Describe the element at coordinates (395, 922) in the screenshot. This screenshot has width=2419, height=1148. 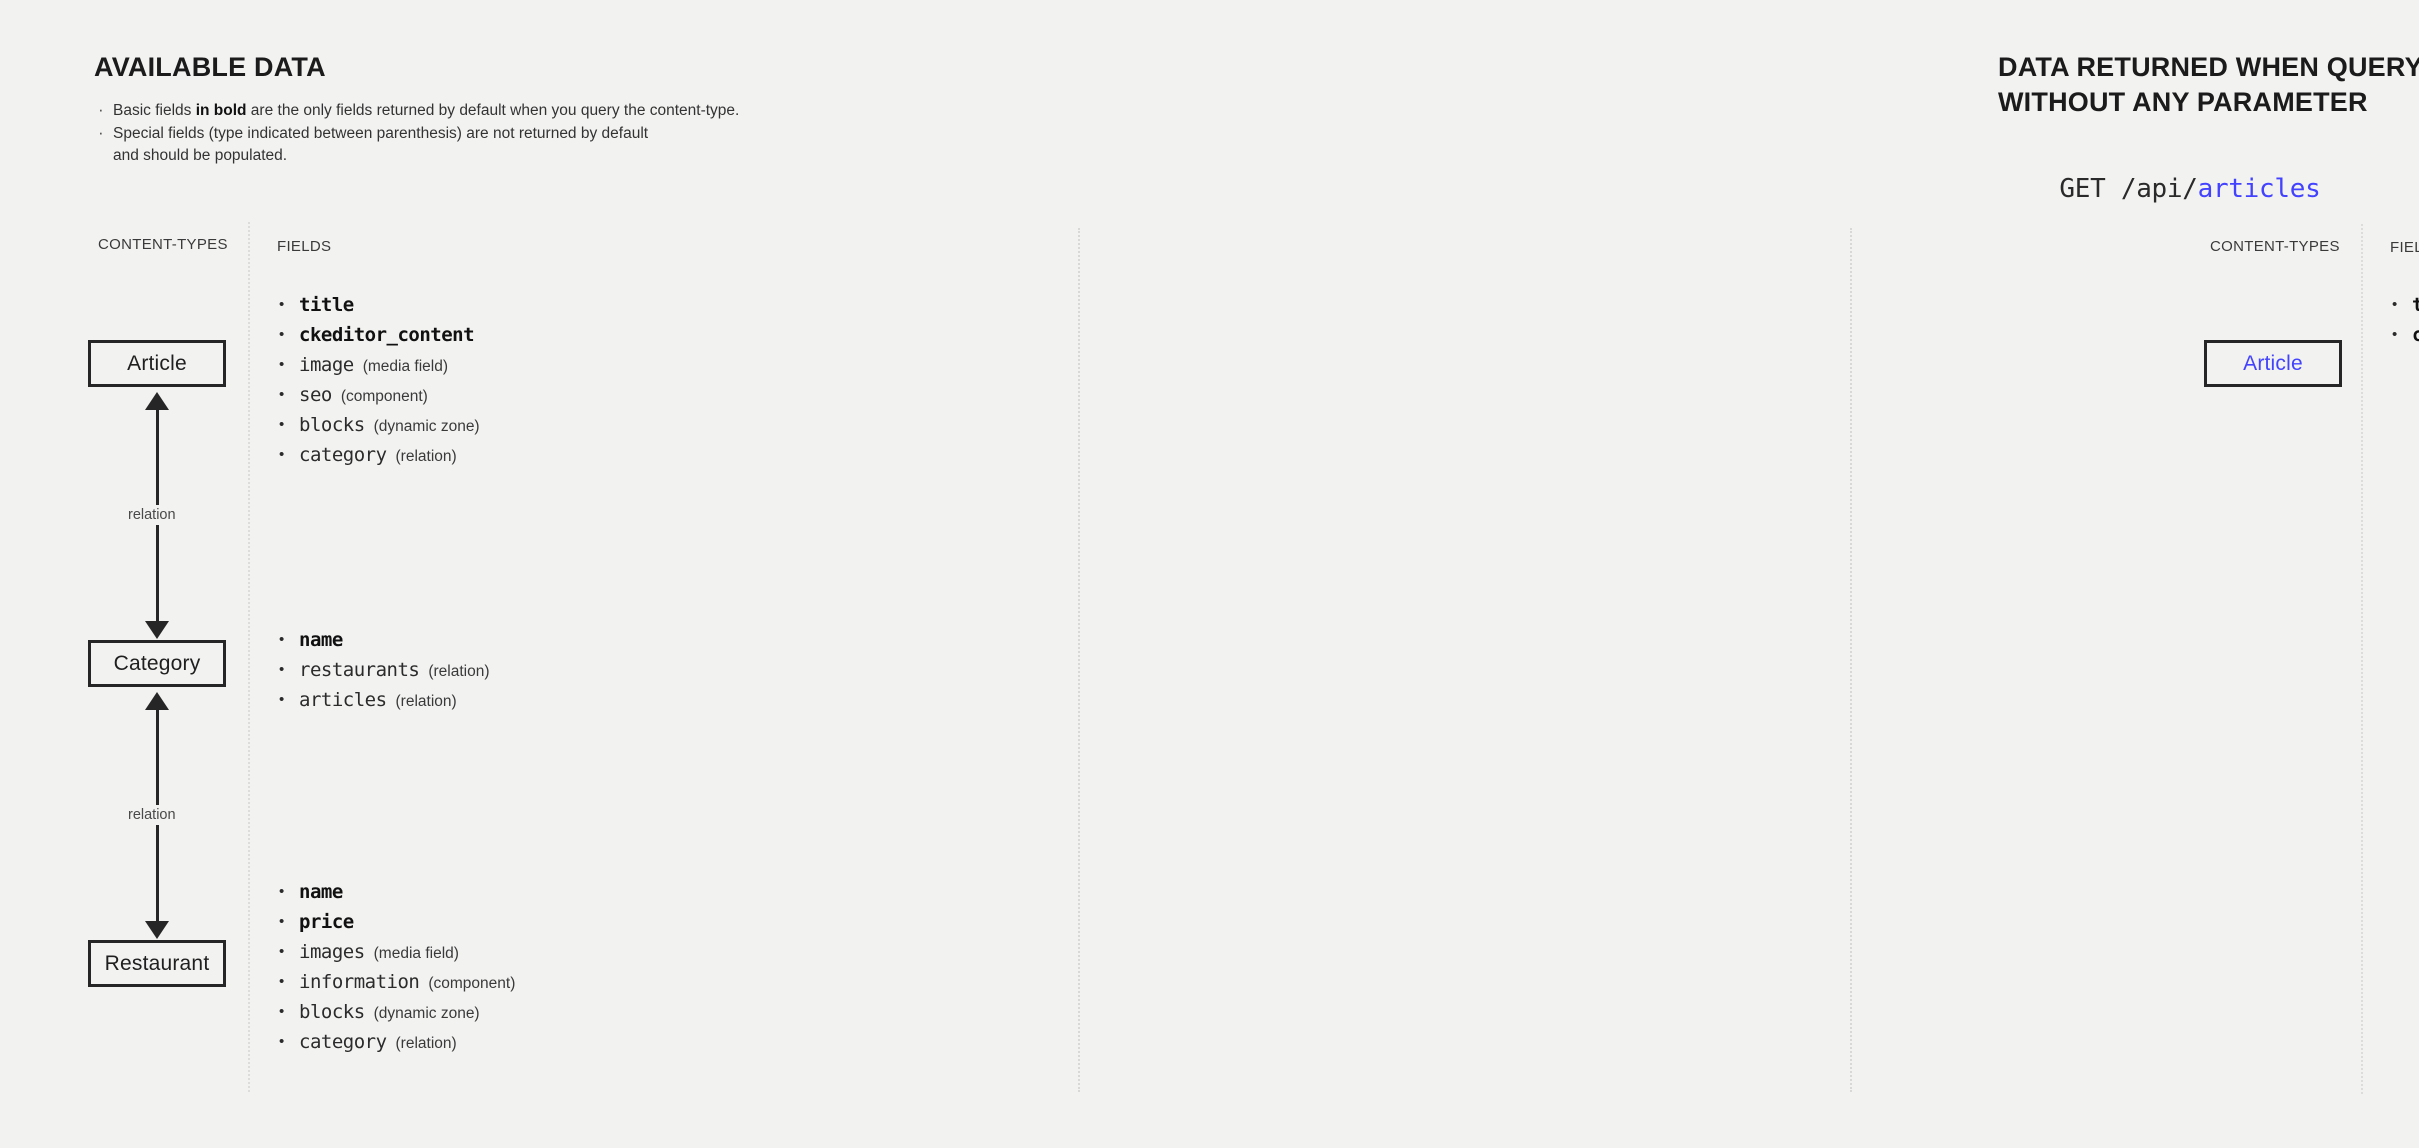
I see `field-list-item: price` at that location.